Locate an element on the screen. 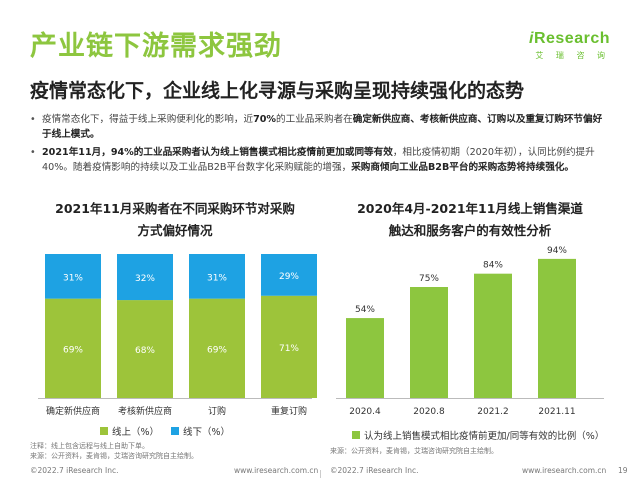 The width and height of the screenshot is (640, 480). bullet-1-segment: 确定新供应商、考核新供应商、订购以及重复订购环节偏好于线上模式。 is located at coordinates (322, 127).